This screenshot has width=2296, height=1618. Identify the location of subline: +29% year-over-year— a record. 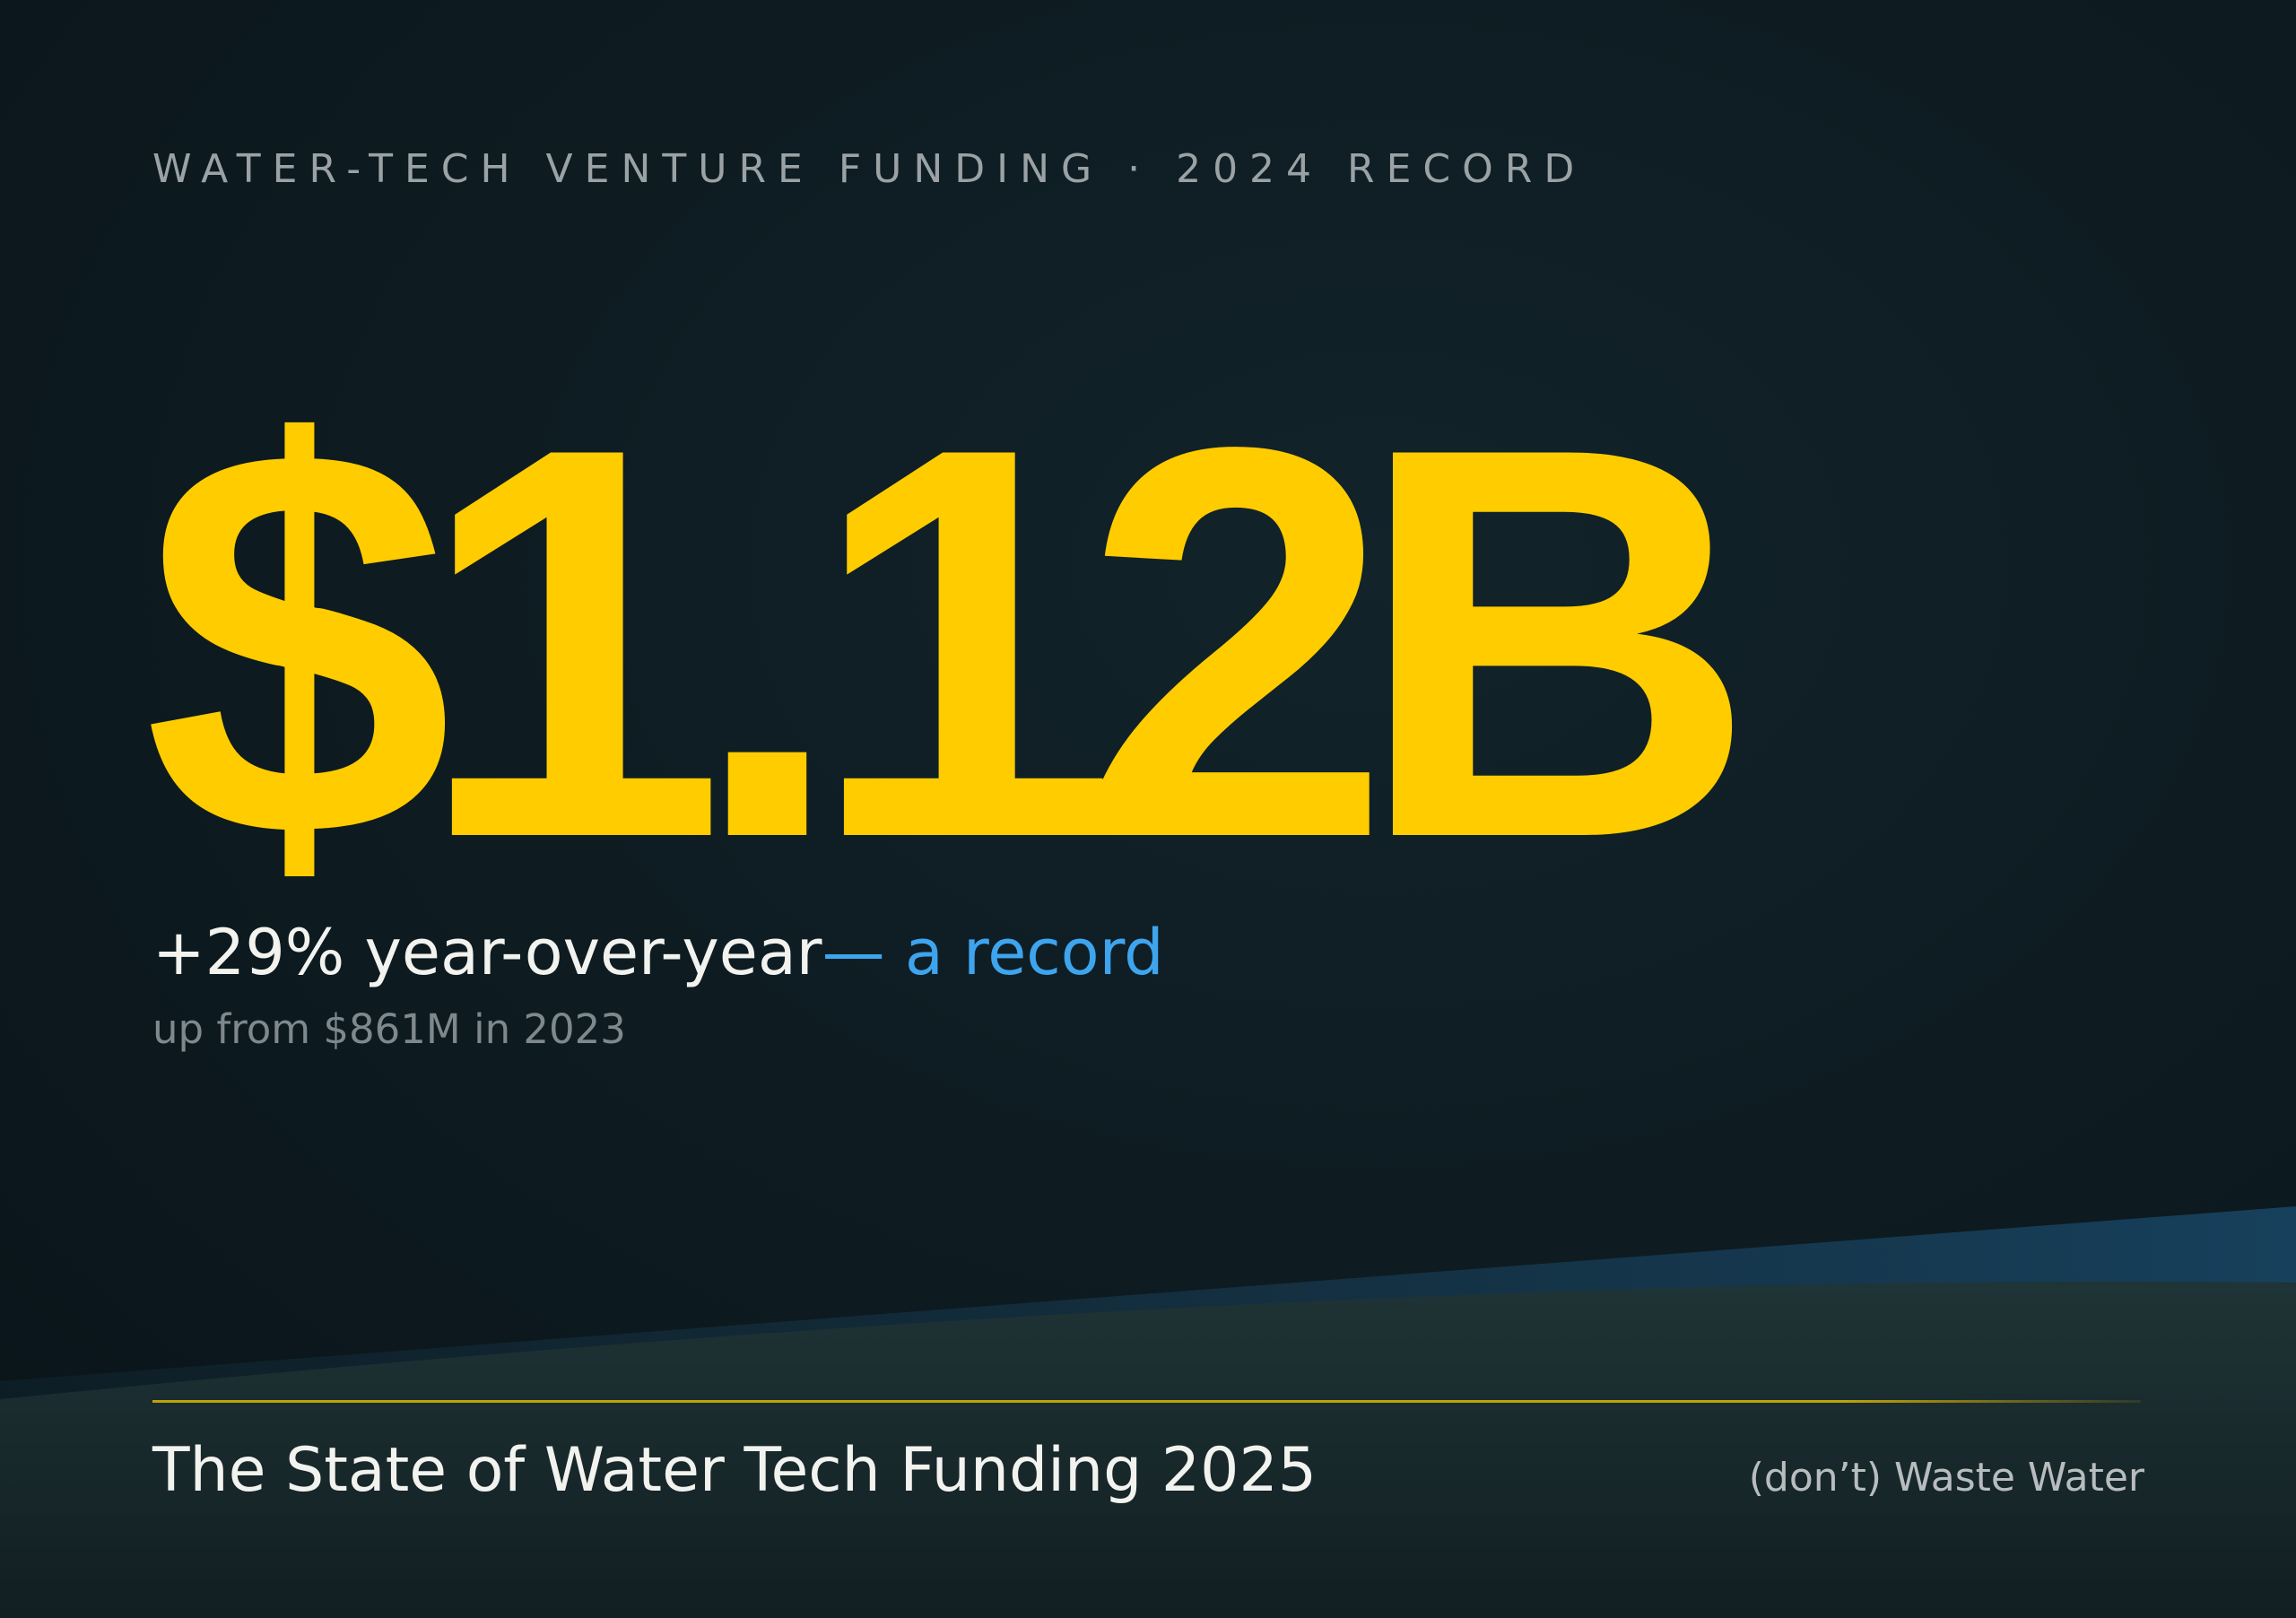
(658, 952).